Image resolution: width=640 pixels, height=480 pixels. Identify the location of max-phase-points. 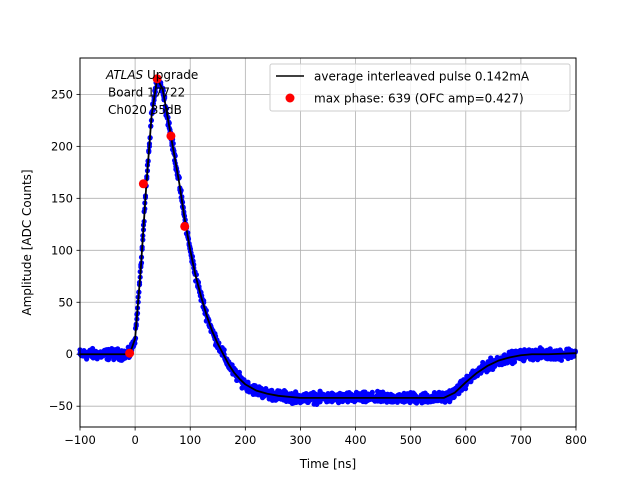
(157, 216).